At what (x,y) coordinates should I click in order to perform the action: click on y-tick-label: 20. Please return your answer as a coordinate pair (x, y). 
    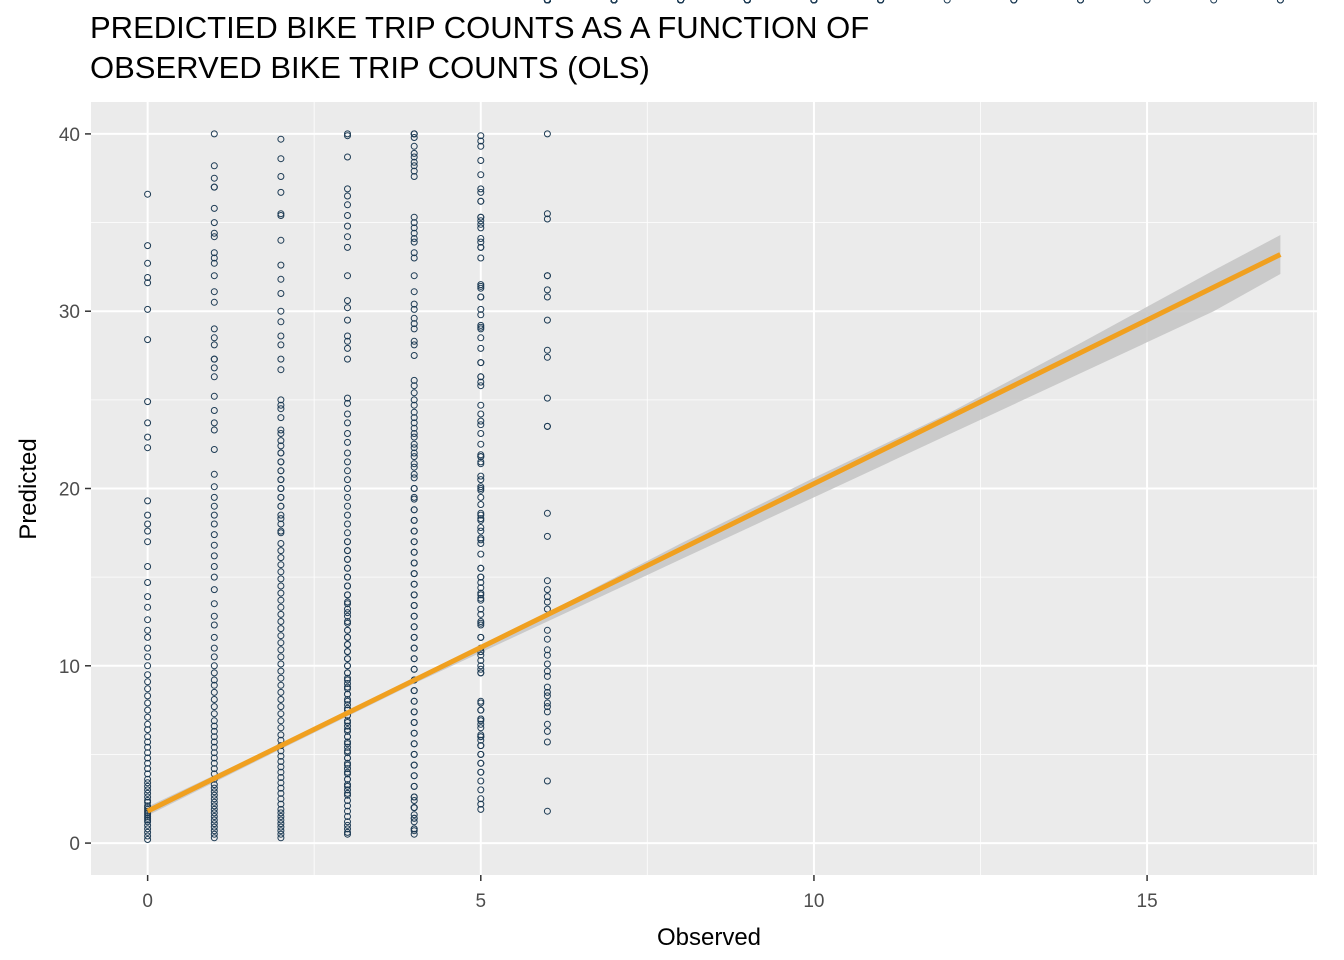
    Looking at the image, I should click on (69, 490).